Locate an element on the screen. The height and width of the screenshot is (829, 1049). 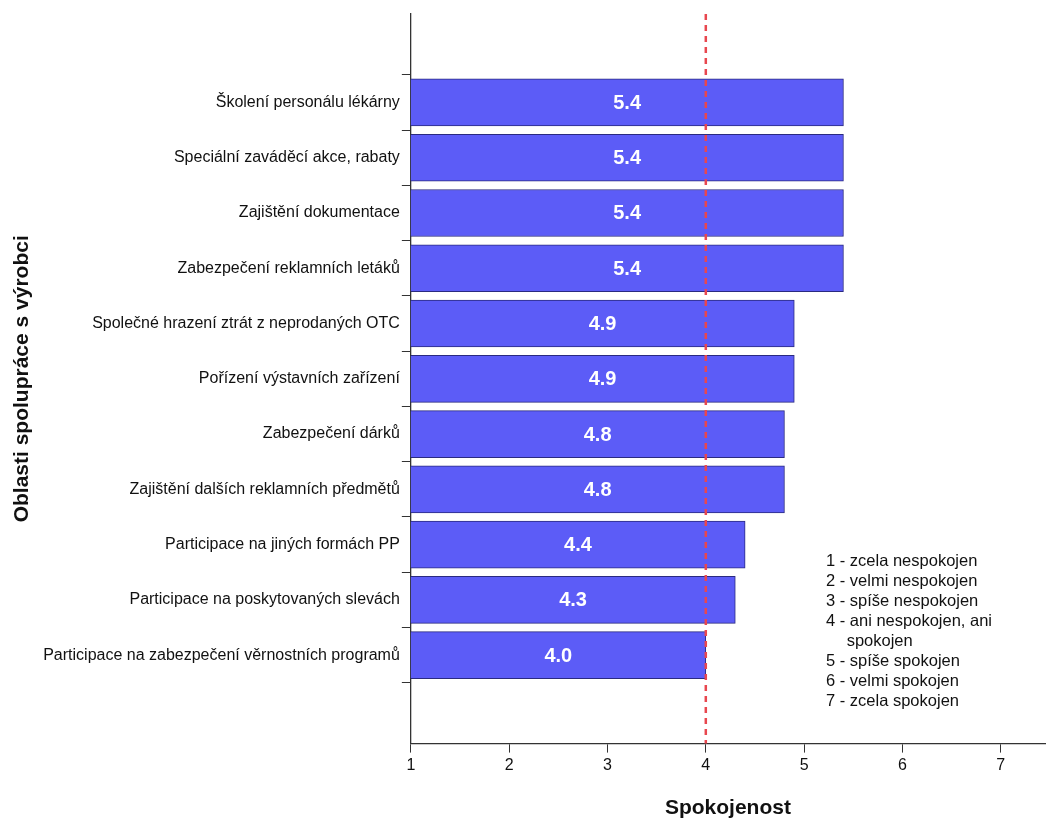
y-tick-label: Společné hrazení ztrát z neprodaných OTC is located at coordinates (246, 322).